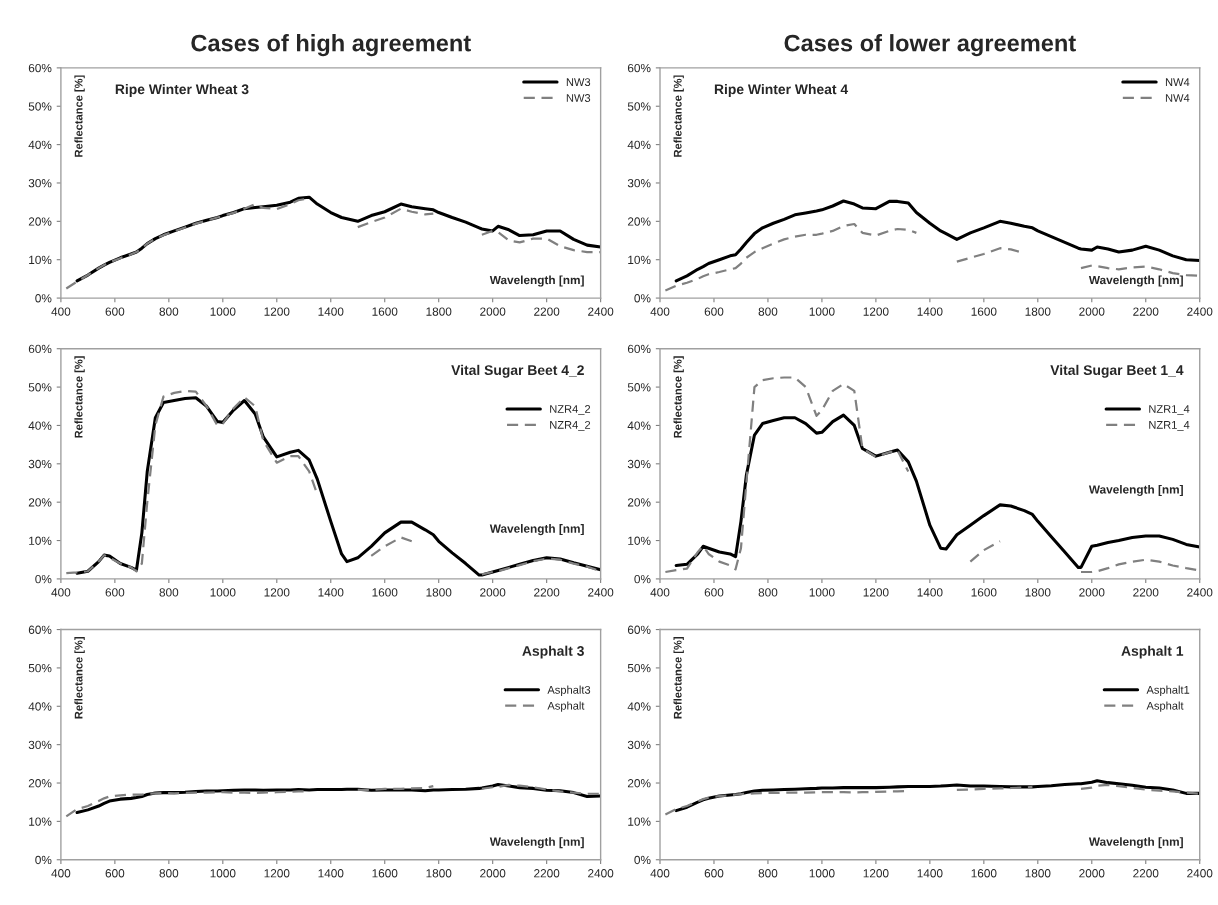  What do you see at coordinates (182, 90) in the screenshot?
I see `text: Ripe Winter Wheat 3` at bounding box center [182, 90].